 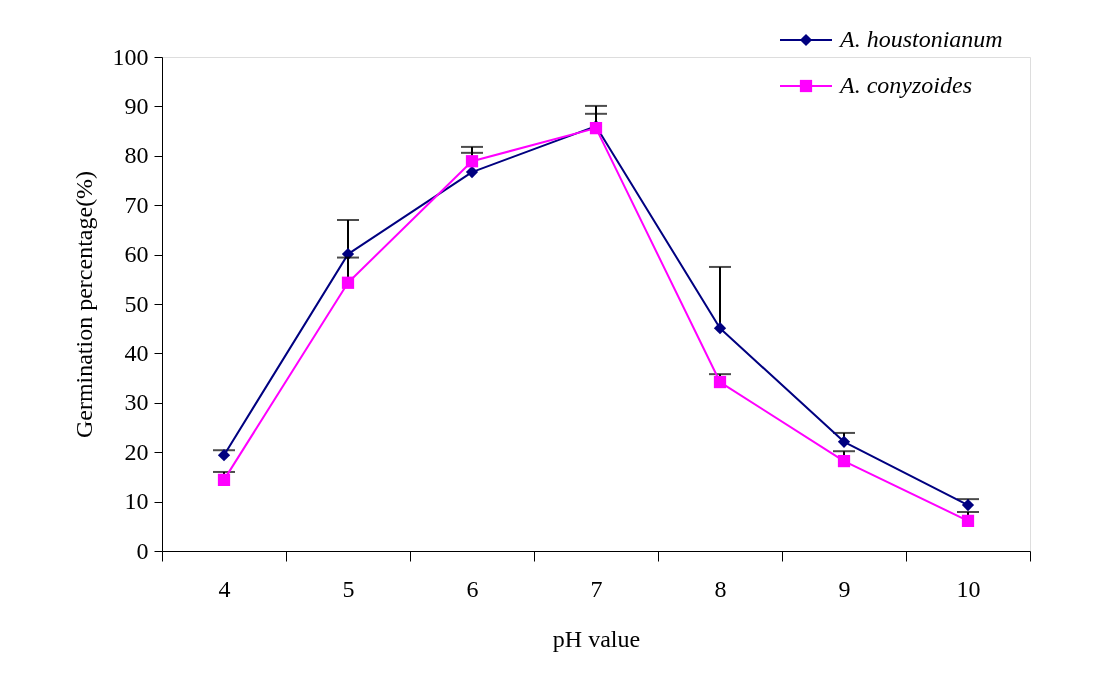 What do you see at coordinates (142, 550) in the screenshot?
I see `y-tick-label: 0` at bounding box center [142, 550].